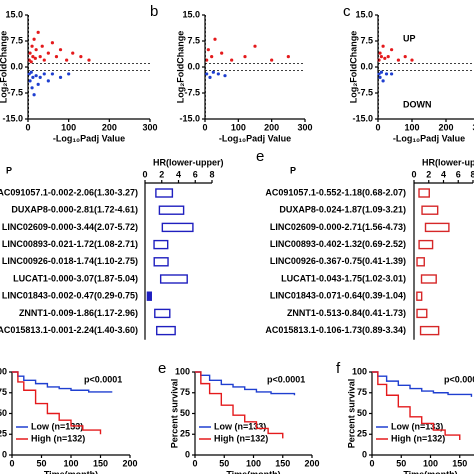  Describe the element at coordinates (448, 162) in the screenshot. I see `hr-header: HR(lower-uppper)` at that location.